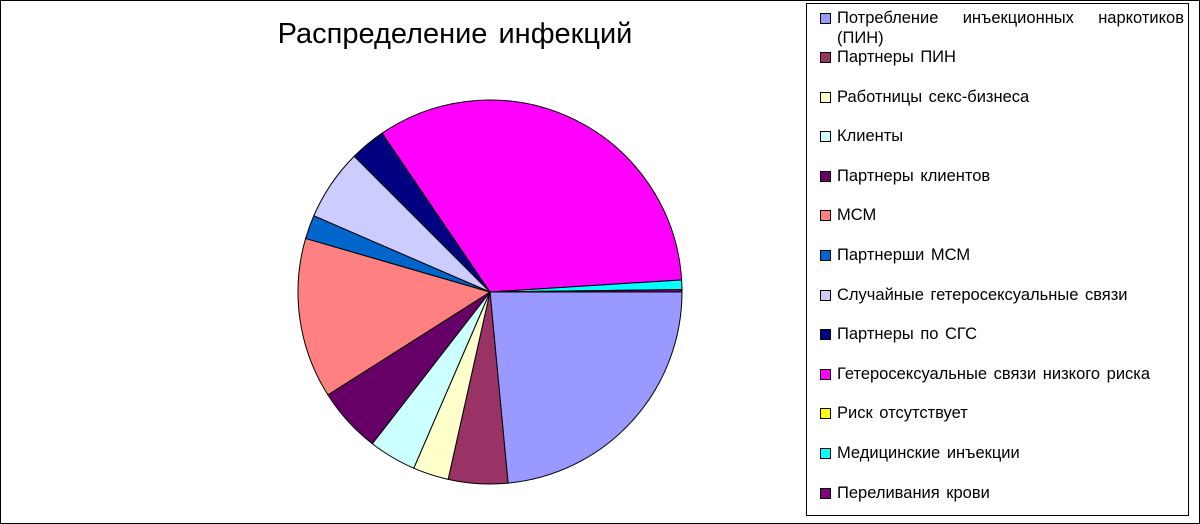 The width and height of the screenshot is (1200, 524). What do you see at coordinates (896, 57) in the screenshot?
I see `legend-label: Партнеры ПИН` at bounding box center [896, 57].